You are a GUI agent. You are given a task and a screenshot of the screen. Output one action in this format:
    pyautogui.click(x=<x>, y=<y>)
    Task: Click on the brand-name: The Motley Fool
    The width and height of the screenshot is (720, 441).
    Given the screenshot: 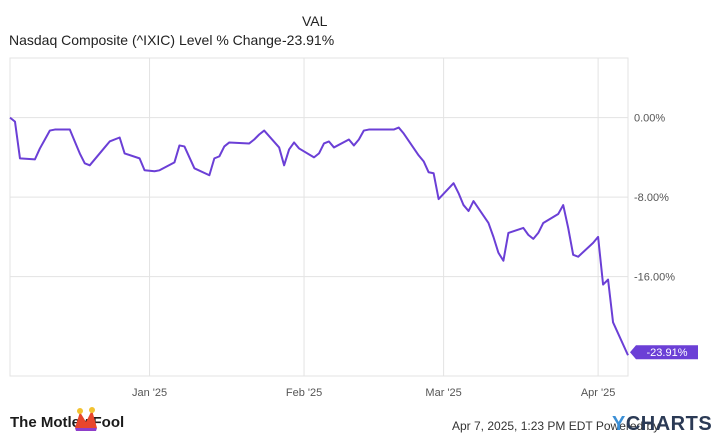 What is the action you would take?
    pyautogui.click(x=67, y=422)
    